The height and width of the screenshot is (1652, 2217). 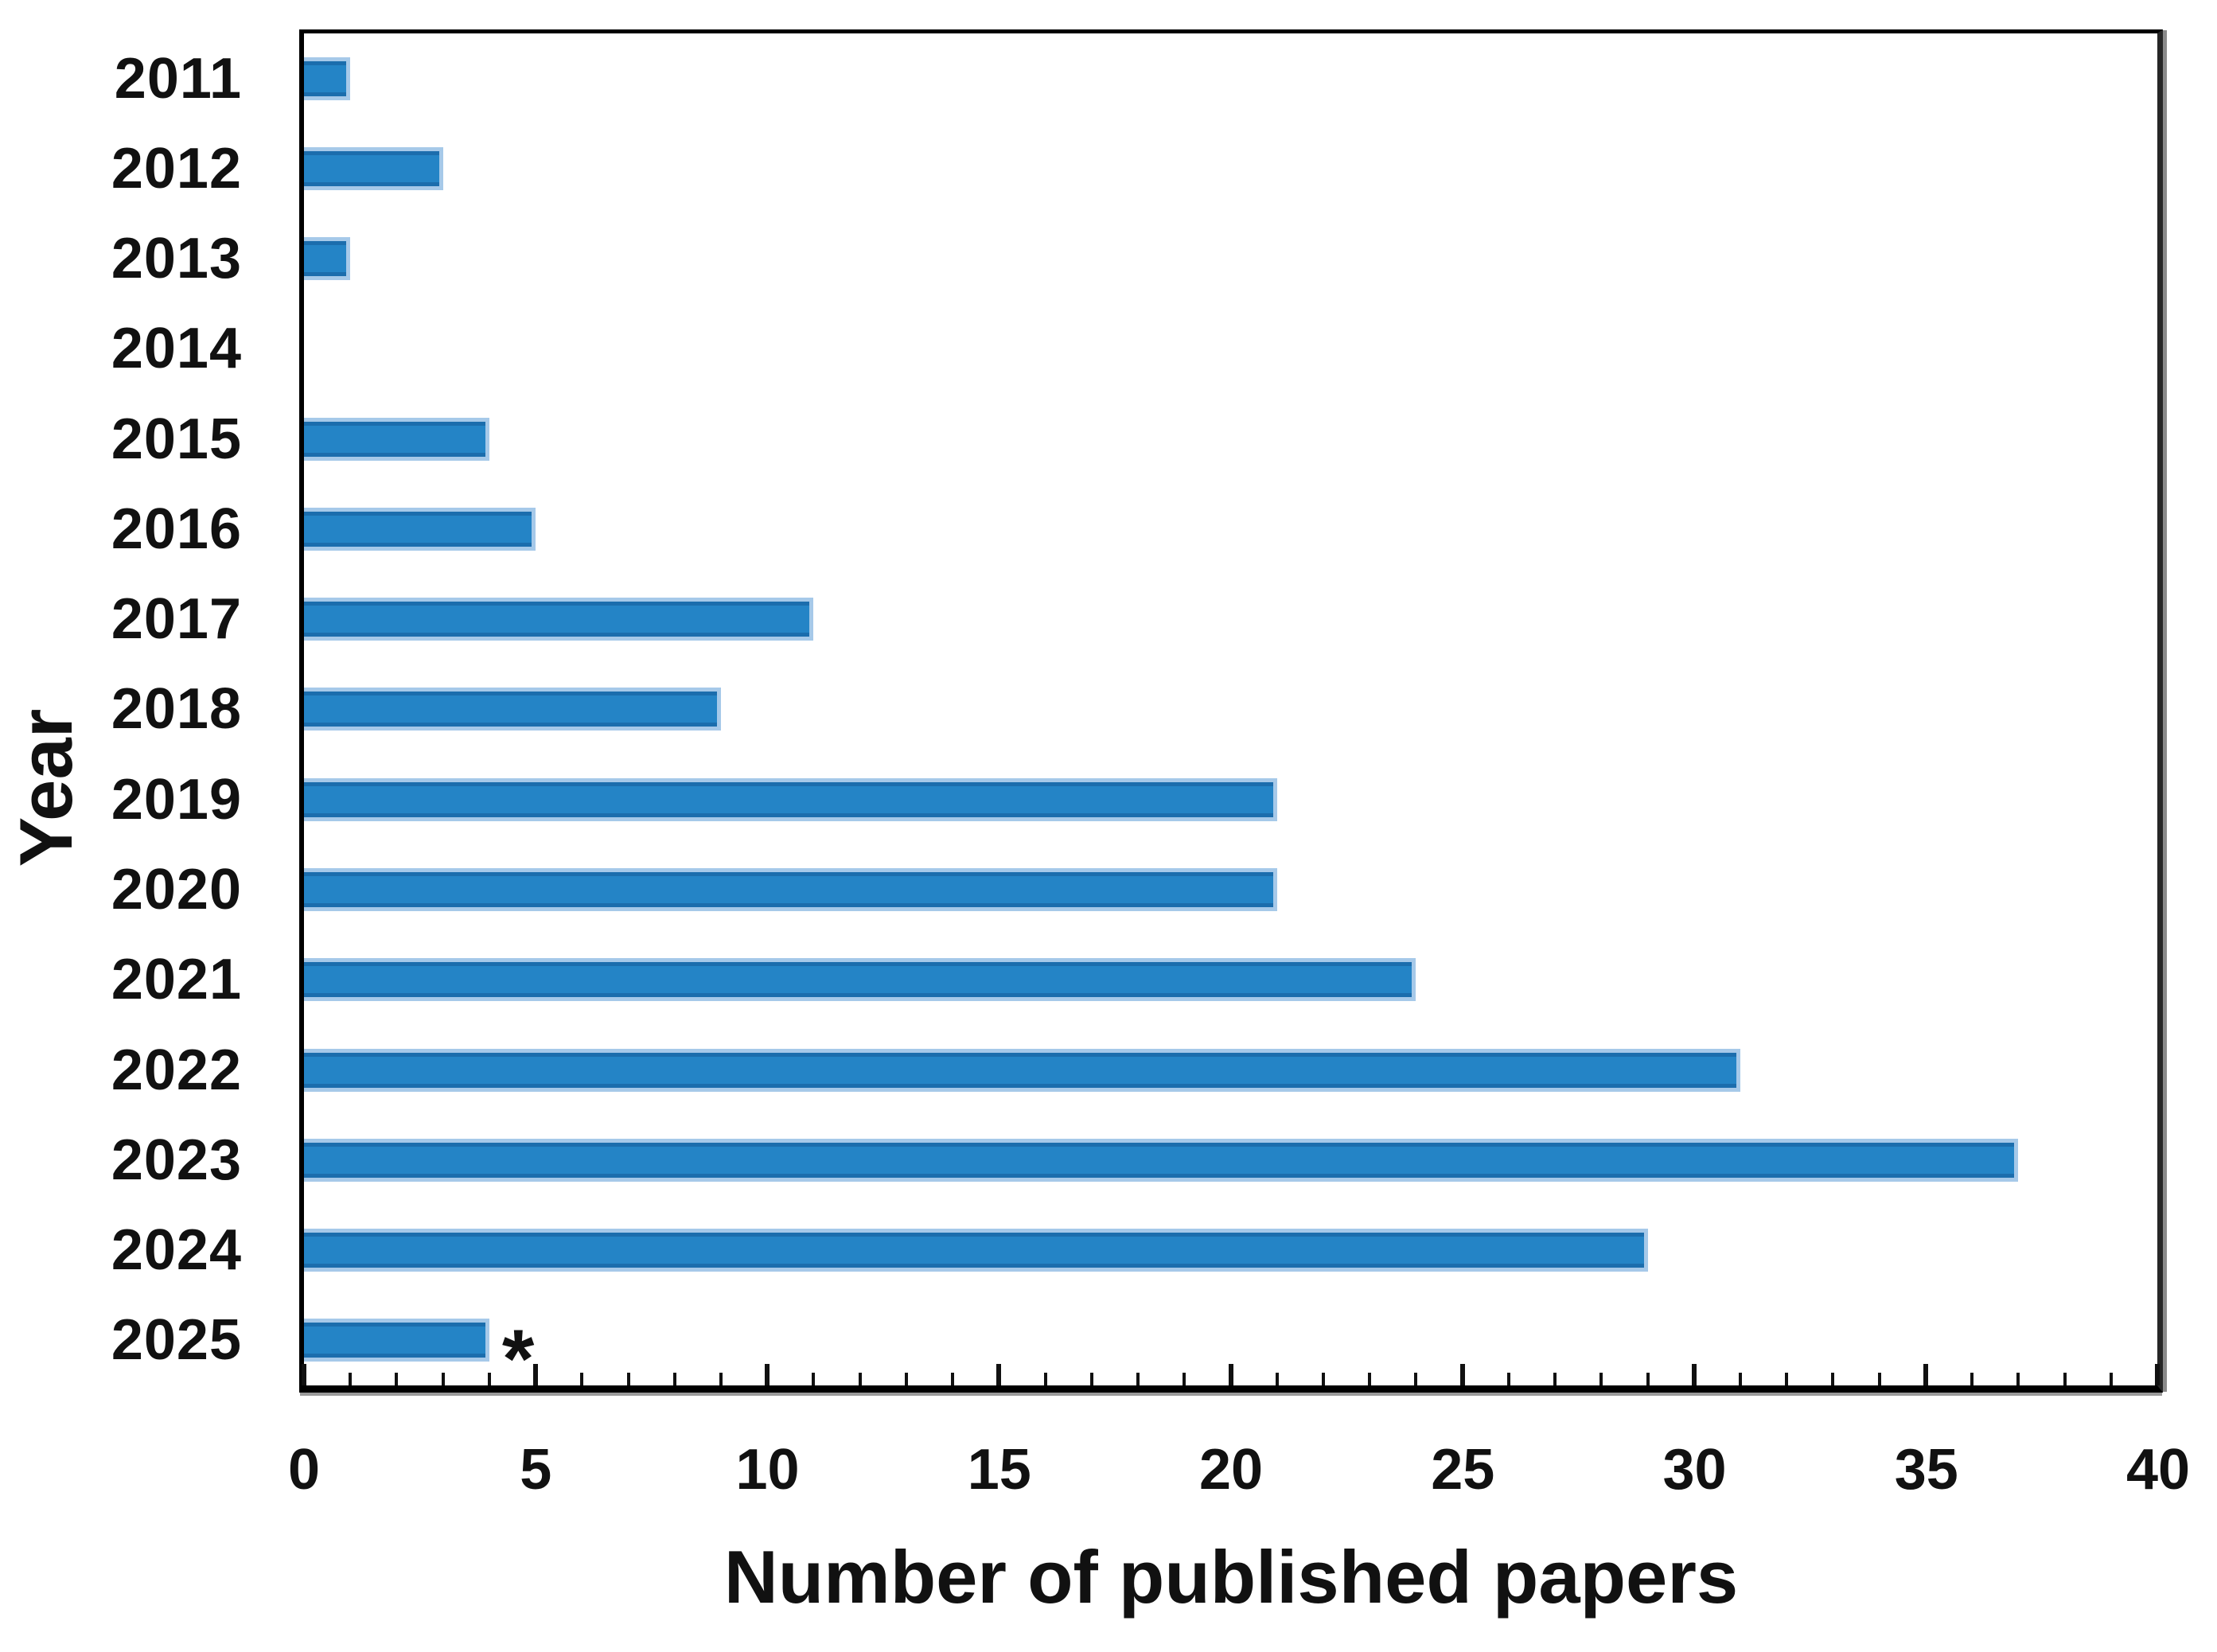 I want to click on year-tick-label: 2018, so click(x=176, y=709).